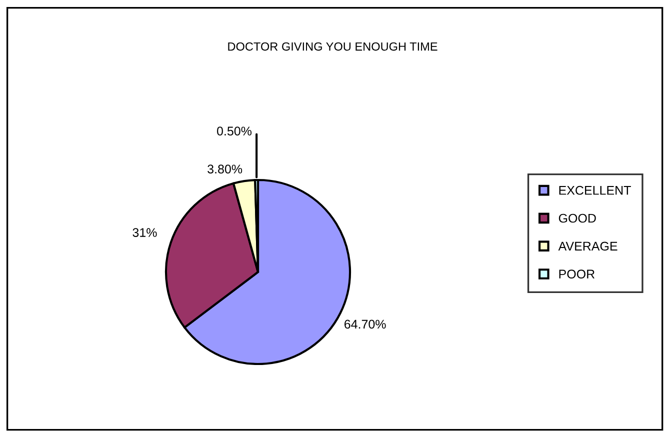  I want to click on legend-label: GOOD, so click(577, 218).